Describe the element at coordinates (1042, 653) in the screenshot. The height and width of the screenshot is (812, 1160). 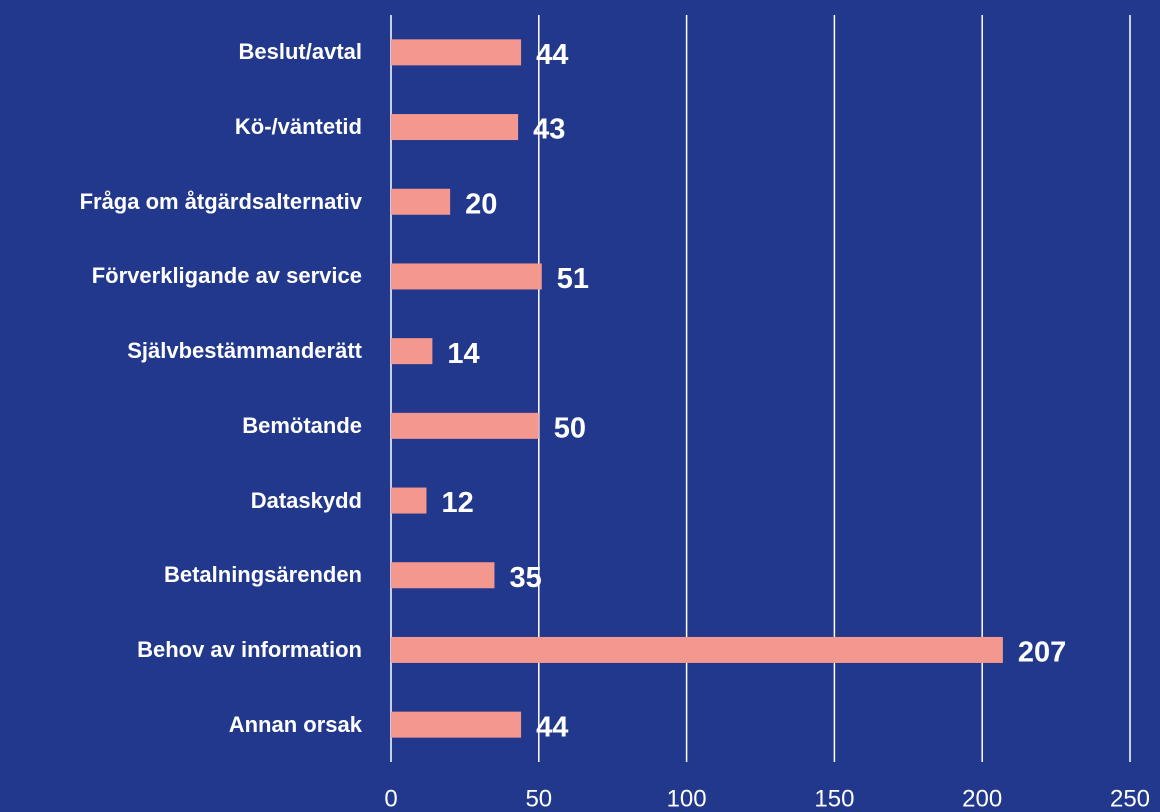
I see `data-label: 207` at that location.